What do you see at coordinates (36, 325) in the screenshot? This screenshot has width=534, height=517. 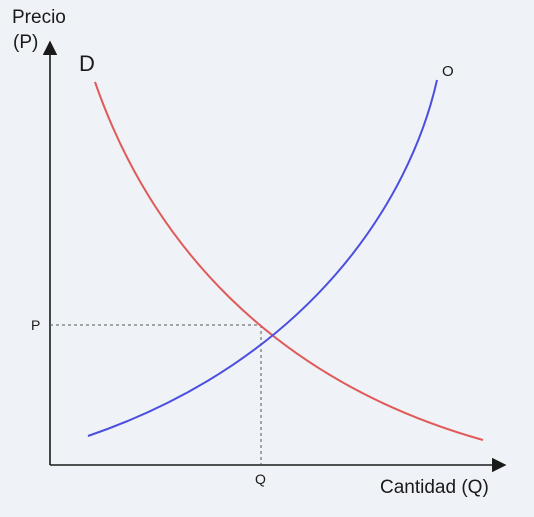 I see `price-label: P` at bounding box center [36, 325].